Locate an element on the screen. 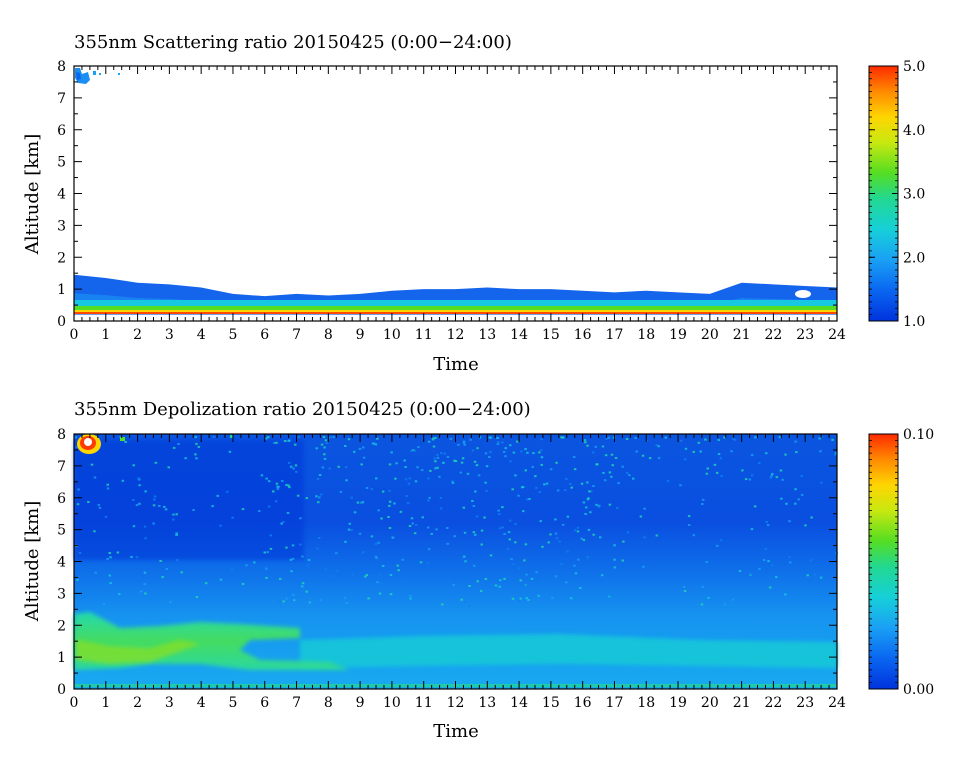 Image resolution: width=960 pixels, height=770 pixels. y-tick-label: 1 is located at coordinates (61, 658).